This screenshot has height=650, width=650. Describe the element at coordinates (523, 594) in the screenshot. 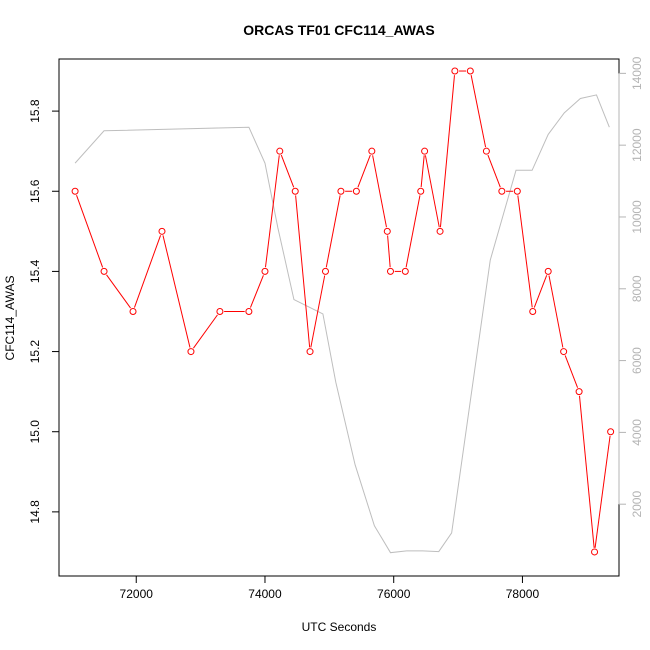

I see `x-tick-label: 78000` at that location.